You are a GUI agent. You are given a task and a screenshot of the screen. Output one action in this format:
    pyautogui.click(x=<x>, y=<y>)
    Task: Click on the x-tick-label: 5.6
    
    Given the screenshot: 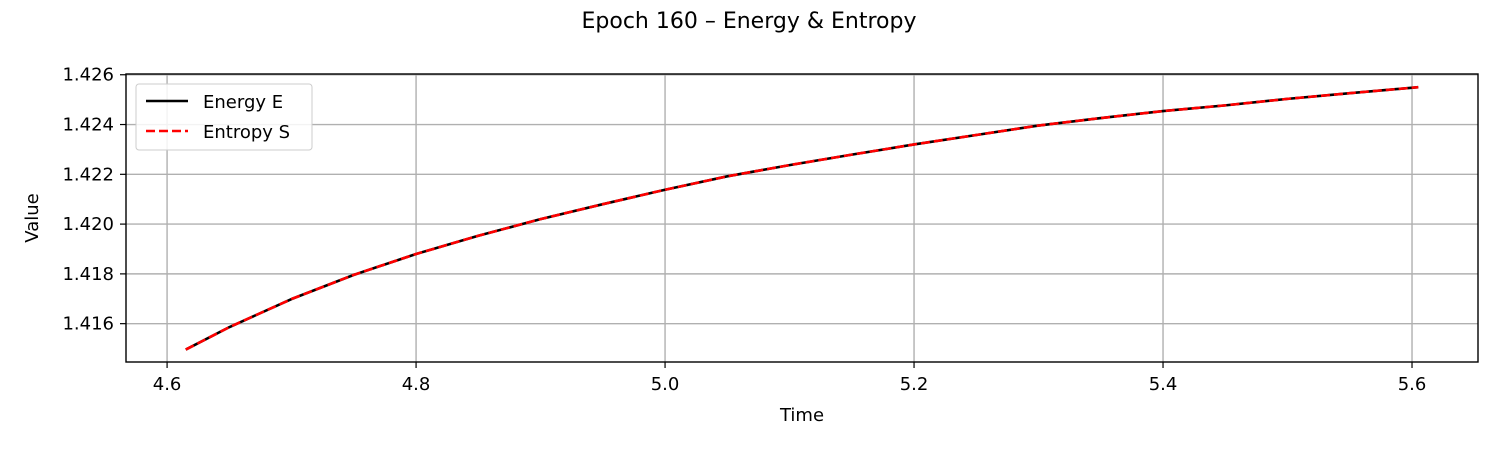 What is the action you would take?
    pyautogui.click(x=1412, y=384)
    